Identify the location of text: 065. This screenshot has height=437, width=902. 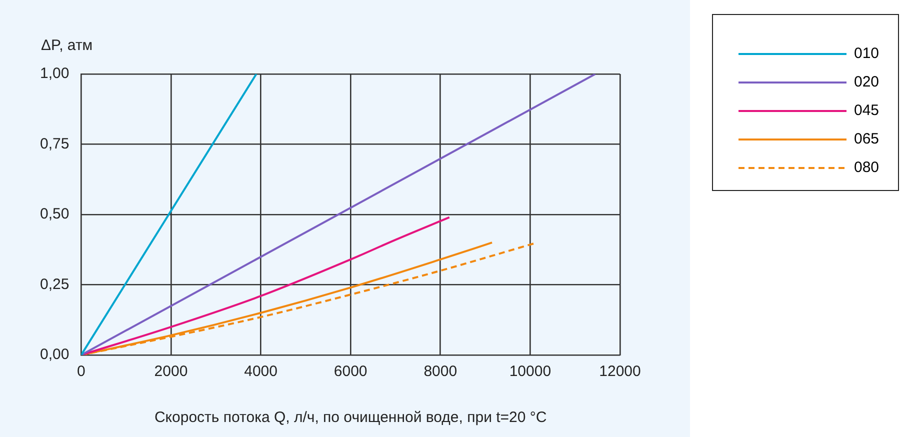
(867, 139).